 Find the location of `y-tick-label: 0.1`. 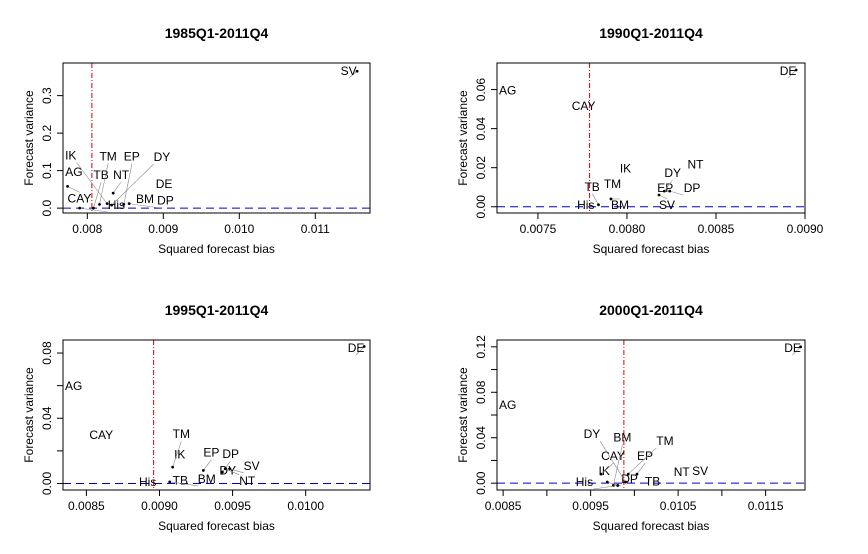

y-tick-label: 0.1 is located at coordinates (47, 170).